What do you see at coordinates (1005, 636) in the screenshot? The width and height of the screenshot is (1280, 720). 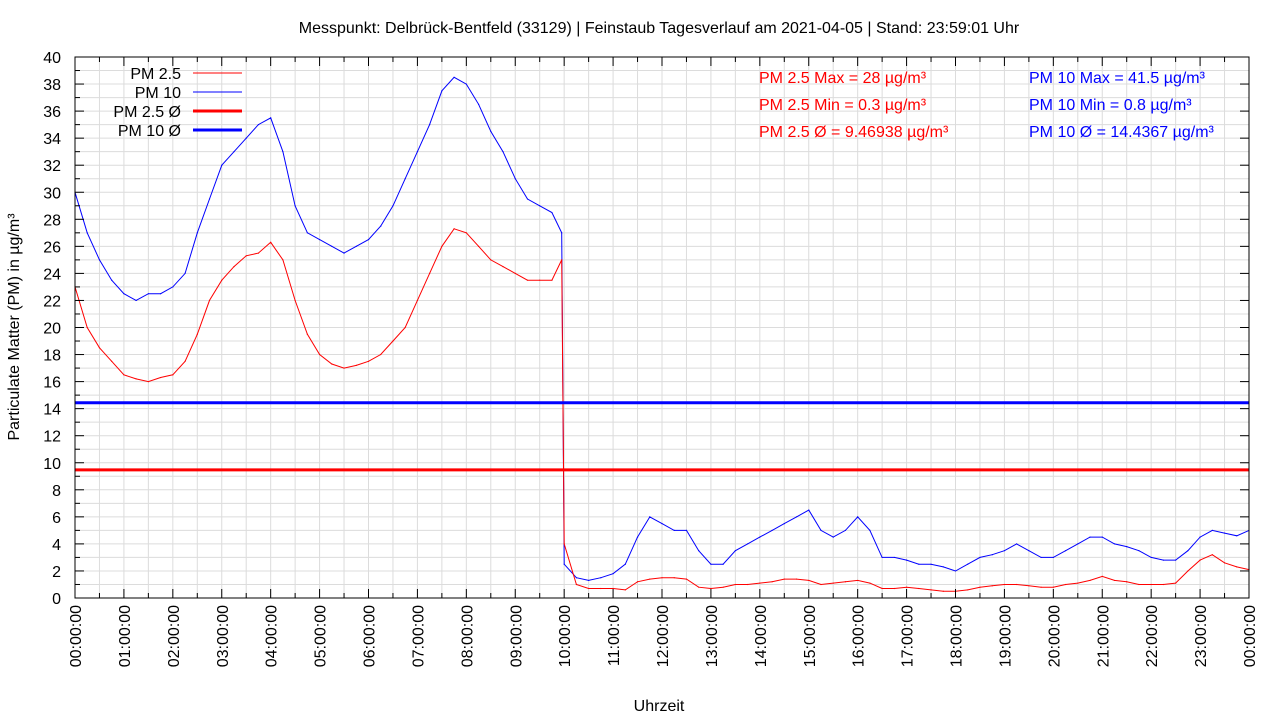 I see `x-tick-label: 19:00:00` at bounding box center [1005, 636].